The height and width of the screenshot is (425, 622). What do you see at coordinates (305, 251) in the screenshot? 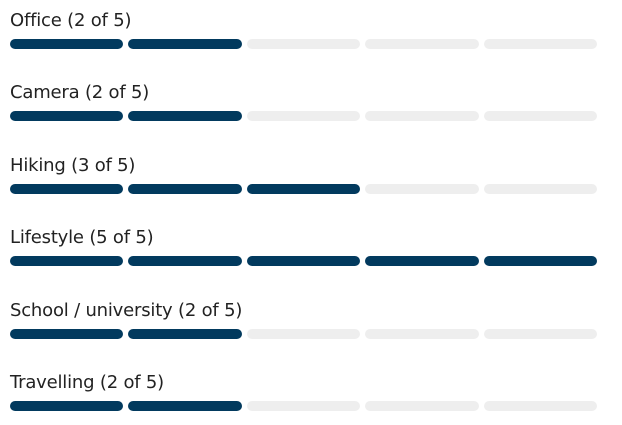
I see `rating-lifestyle: Lifestyle (5 of 5)` at bounding box center [305, 251].